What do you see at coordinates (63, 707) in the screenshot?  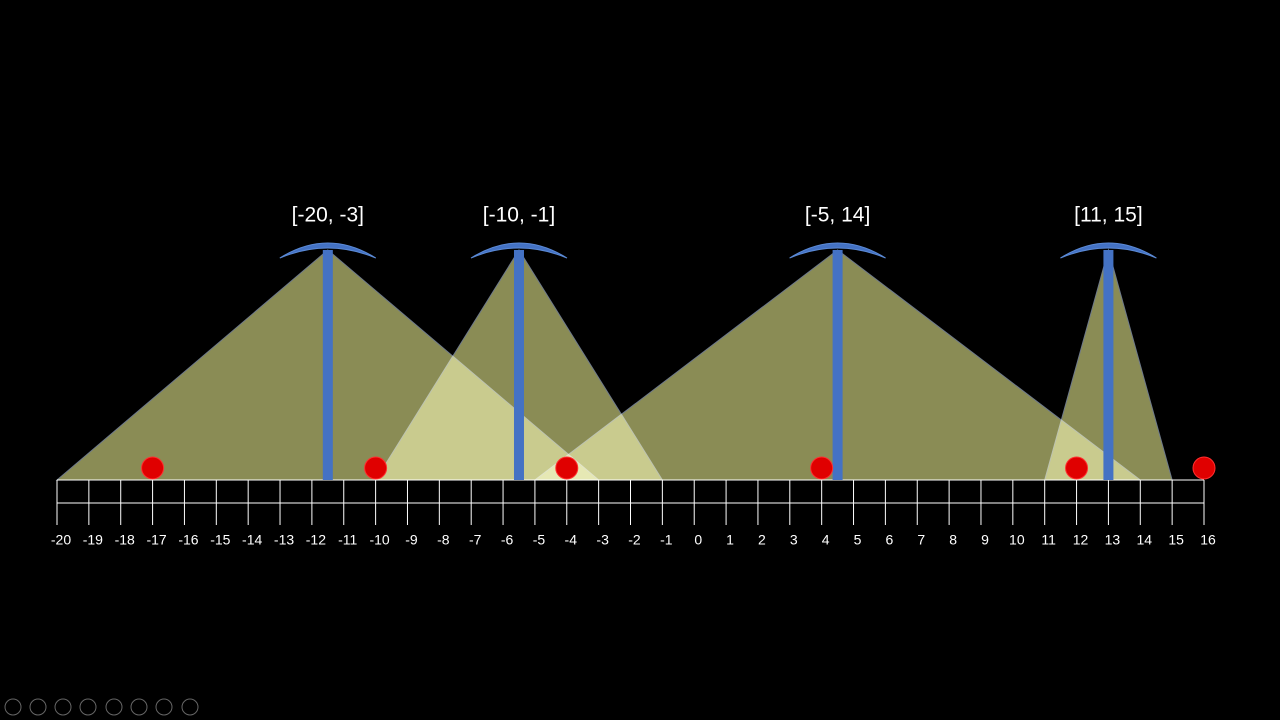 I see `pen-button` at bounding box center [63, 707].